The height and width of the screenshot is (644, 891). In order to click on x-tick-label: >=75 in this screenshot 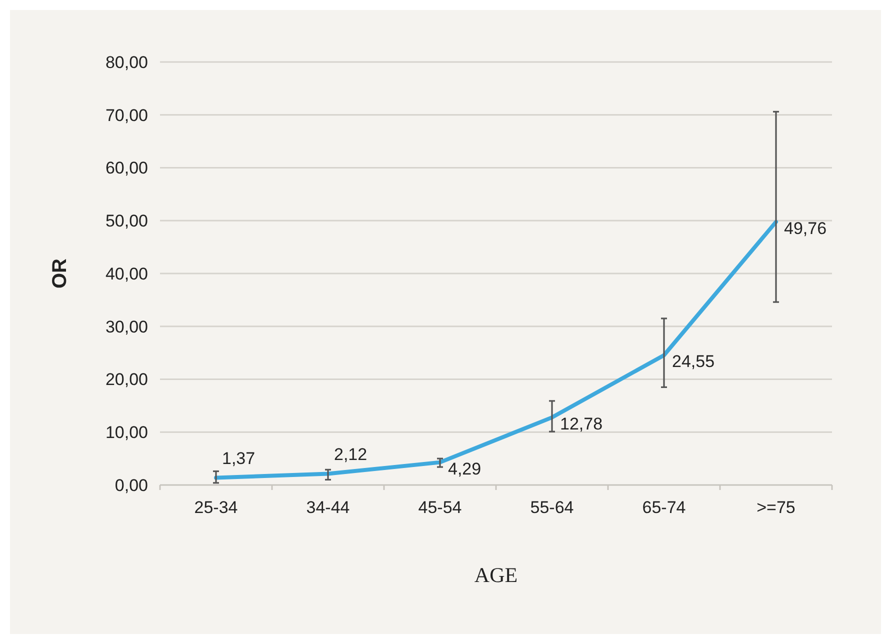, I will do `click(776, 507)`.